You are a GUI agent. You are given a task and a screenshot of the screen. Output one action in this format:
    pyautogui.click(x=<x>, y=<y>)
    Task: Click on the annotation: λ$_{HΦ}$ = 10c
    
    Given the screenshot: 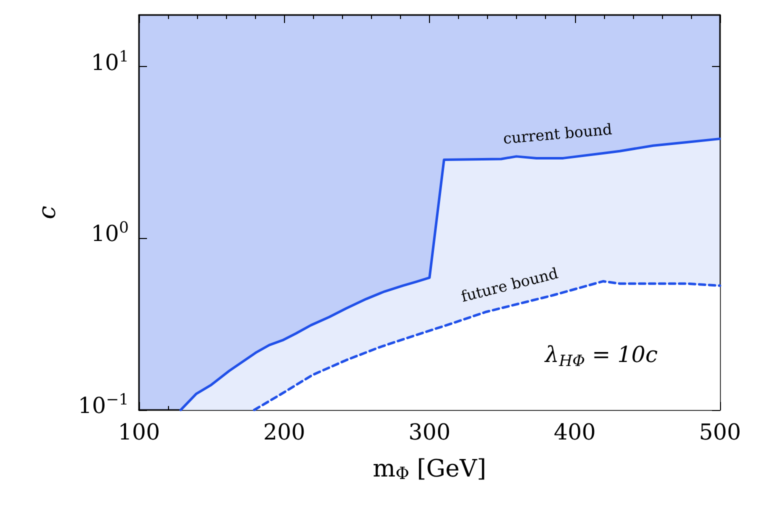 What is the action you would take?
    pyautogui.click(x=601, y=356)
    